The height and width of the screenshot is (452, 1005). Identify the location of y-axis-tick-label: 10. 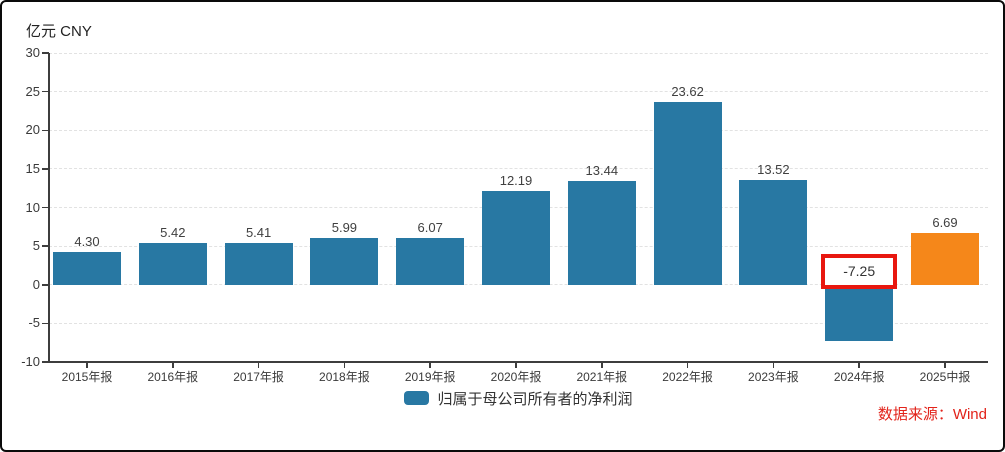
(32, 207).